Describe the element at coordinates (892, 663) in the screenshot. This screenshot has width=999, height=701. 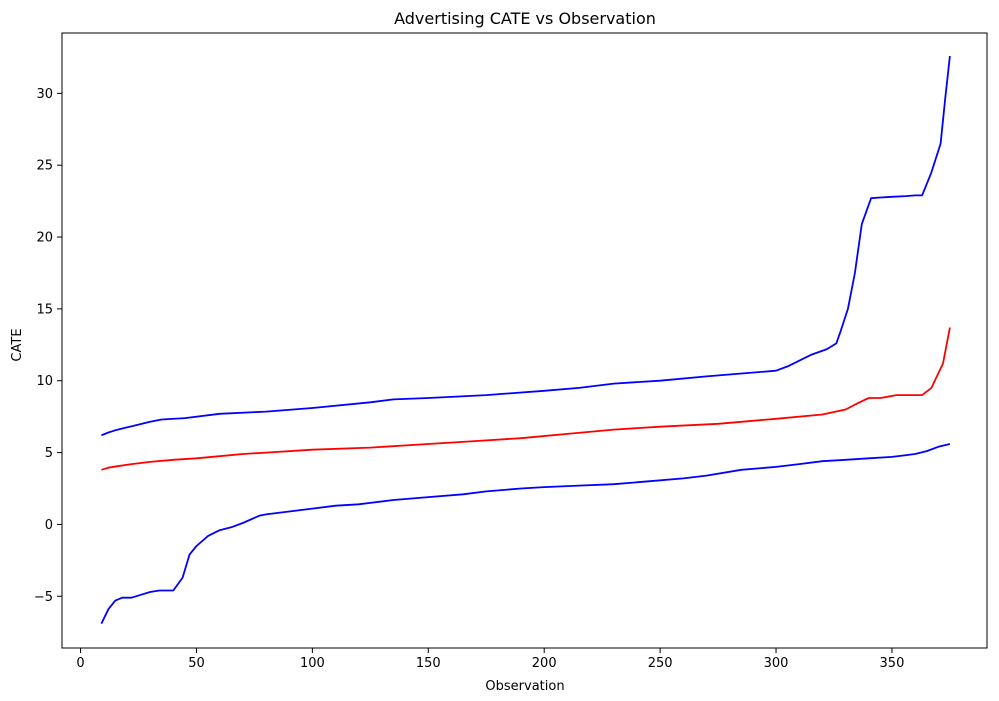
I see `x-tick-label: 350` at that location.